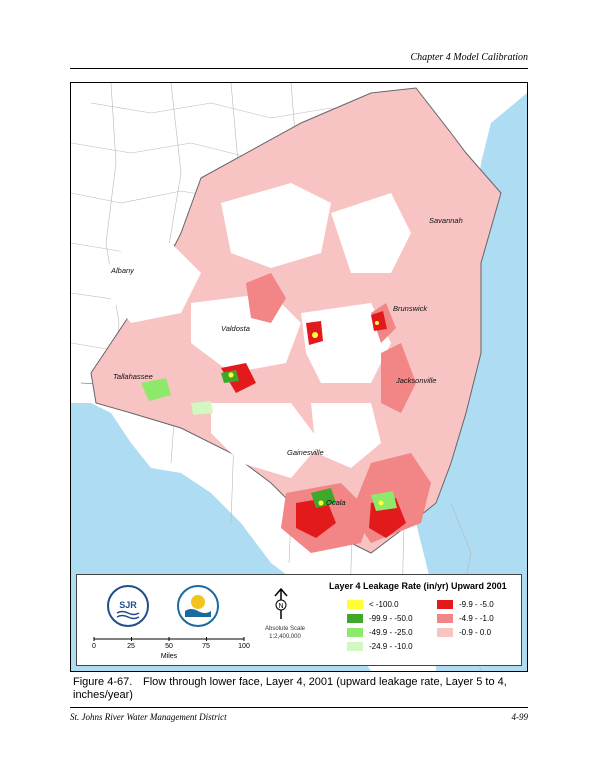 The image size is (600, 777). What do you see at coordinates (103, 682) in the screenshot?
I see `figure-number: Figure 4-67.` at bounding box center [103, 682].